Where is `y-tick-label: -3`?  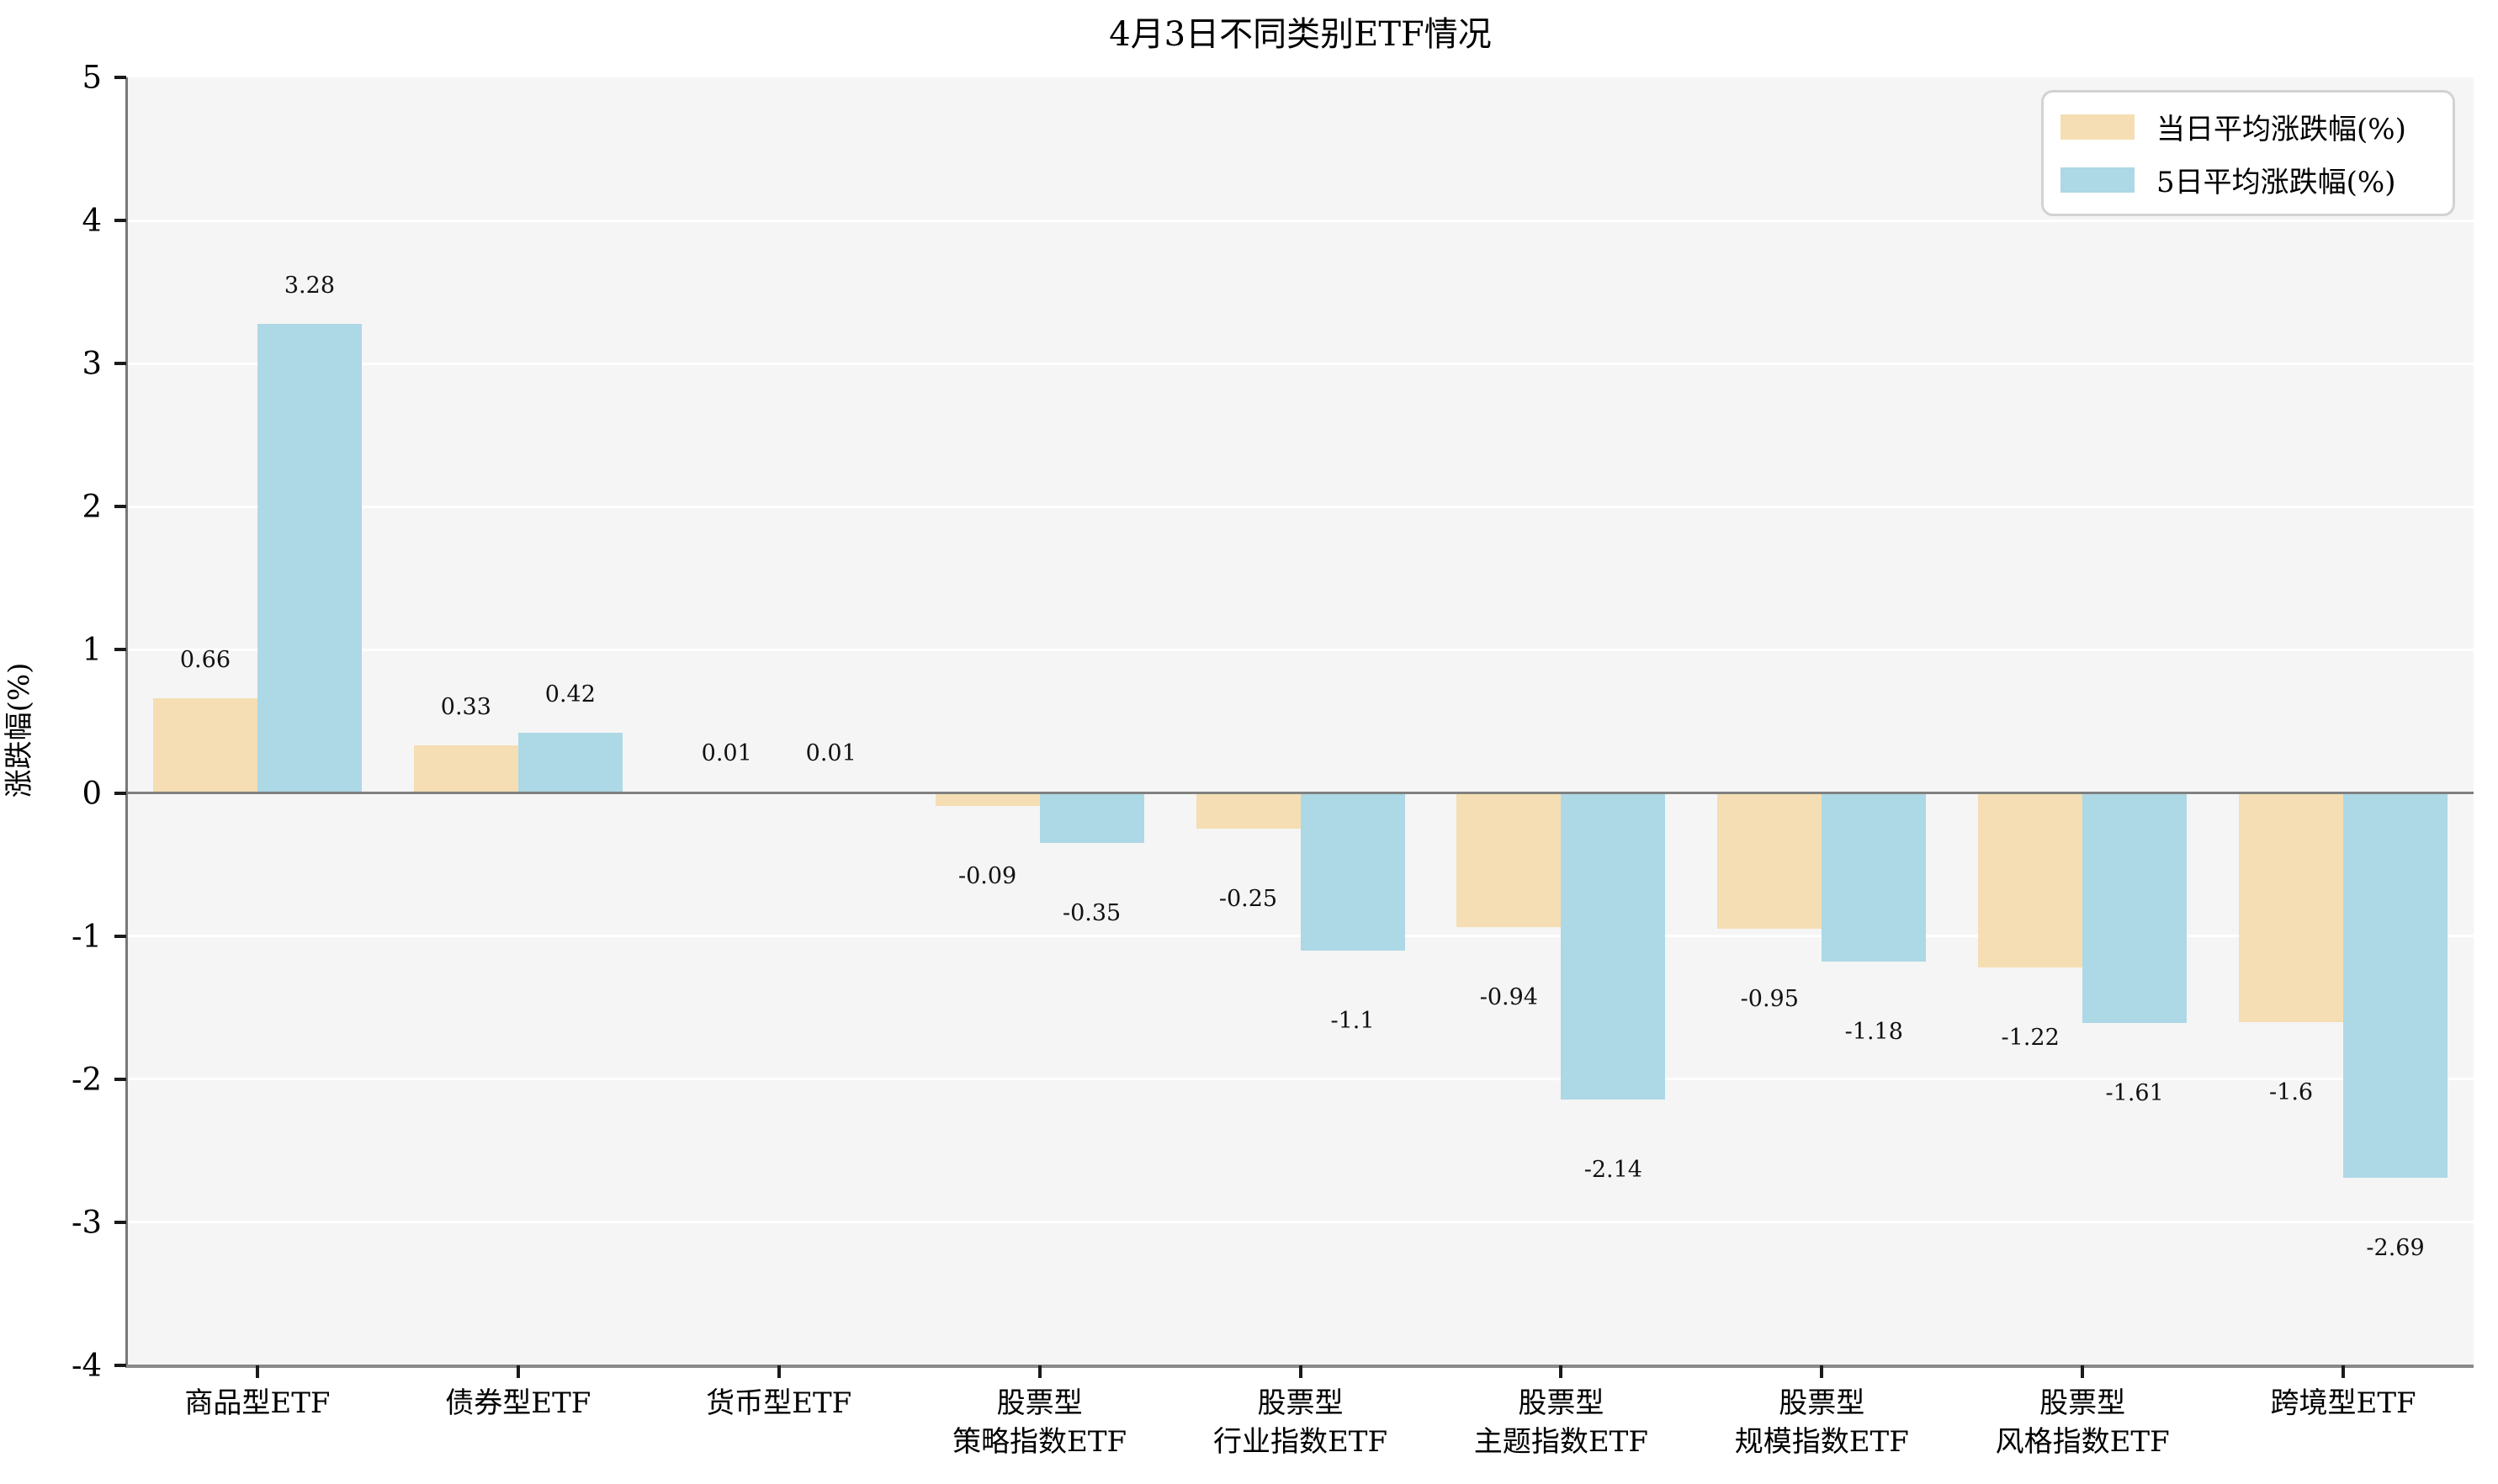
y-tick-label: -3 is located at coordinates (87, 1222).